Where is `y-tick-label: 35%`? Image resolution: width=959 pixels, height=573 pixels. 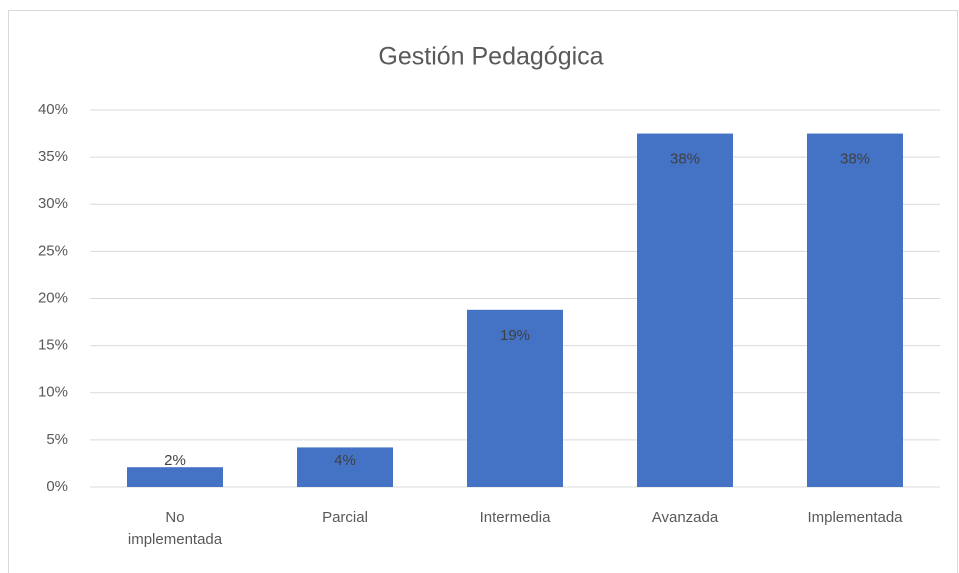
y-tick-label: 35% is located at coordinates (53, 156).